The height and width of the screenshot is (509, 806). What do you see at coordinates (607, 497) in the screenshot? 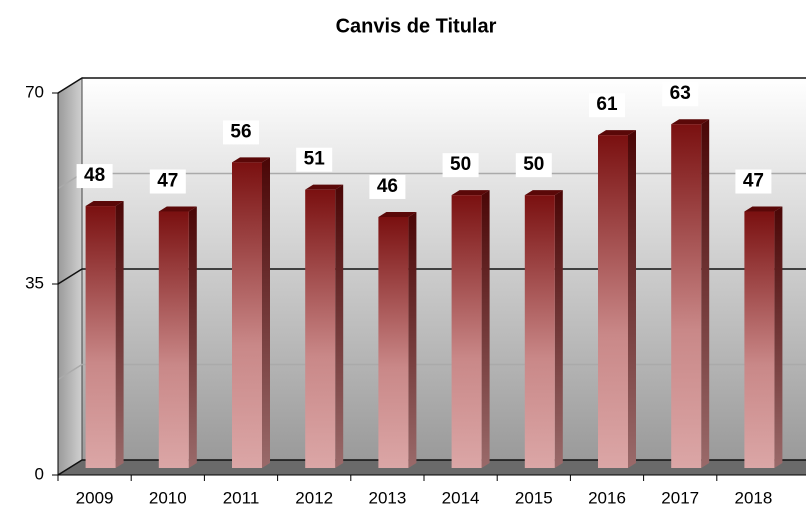
I see `x-tick-label: 2016` at bounding box center [607, 497].